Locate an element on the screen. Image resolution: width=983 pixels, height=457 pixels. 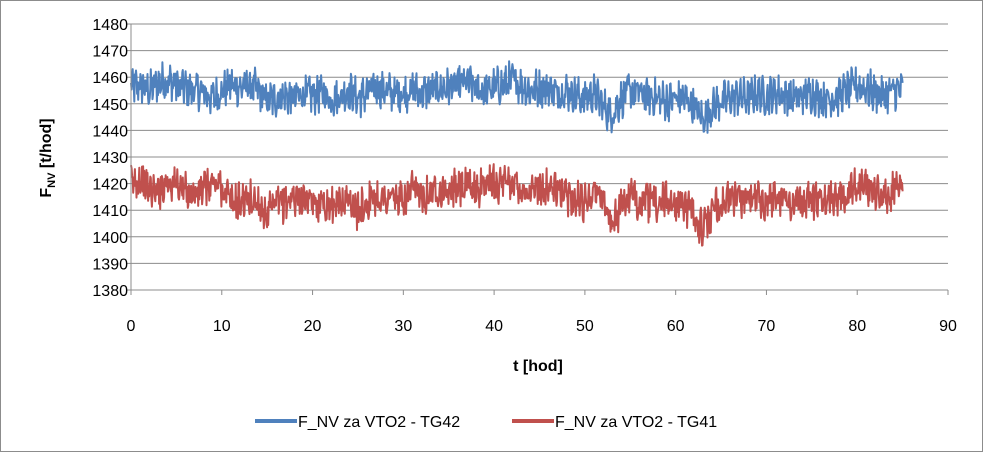
y-tick-label: 1410 is located at coordinates (110, 211).